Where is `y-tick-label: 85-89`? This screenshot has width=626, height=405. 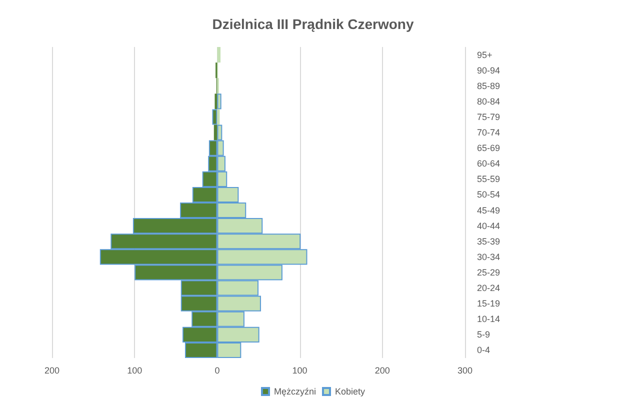
y-tick-label: 85-89 is located at coordinates (488, 85).